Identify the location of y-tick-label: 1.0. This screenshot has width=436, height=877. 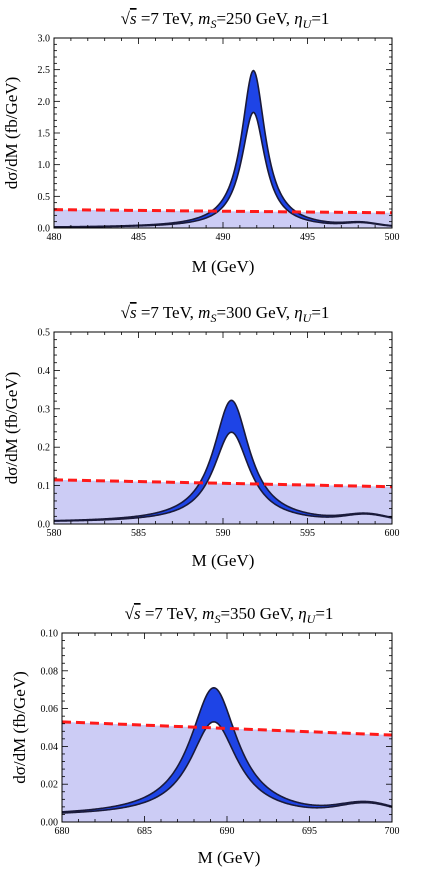
(44, 165).